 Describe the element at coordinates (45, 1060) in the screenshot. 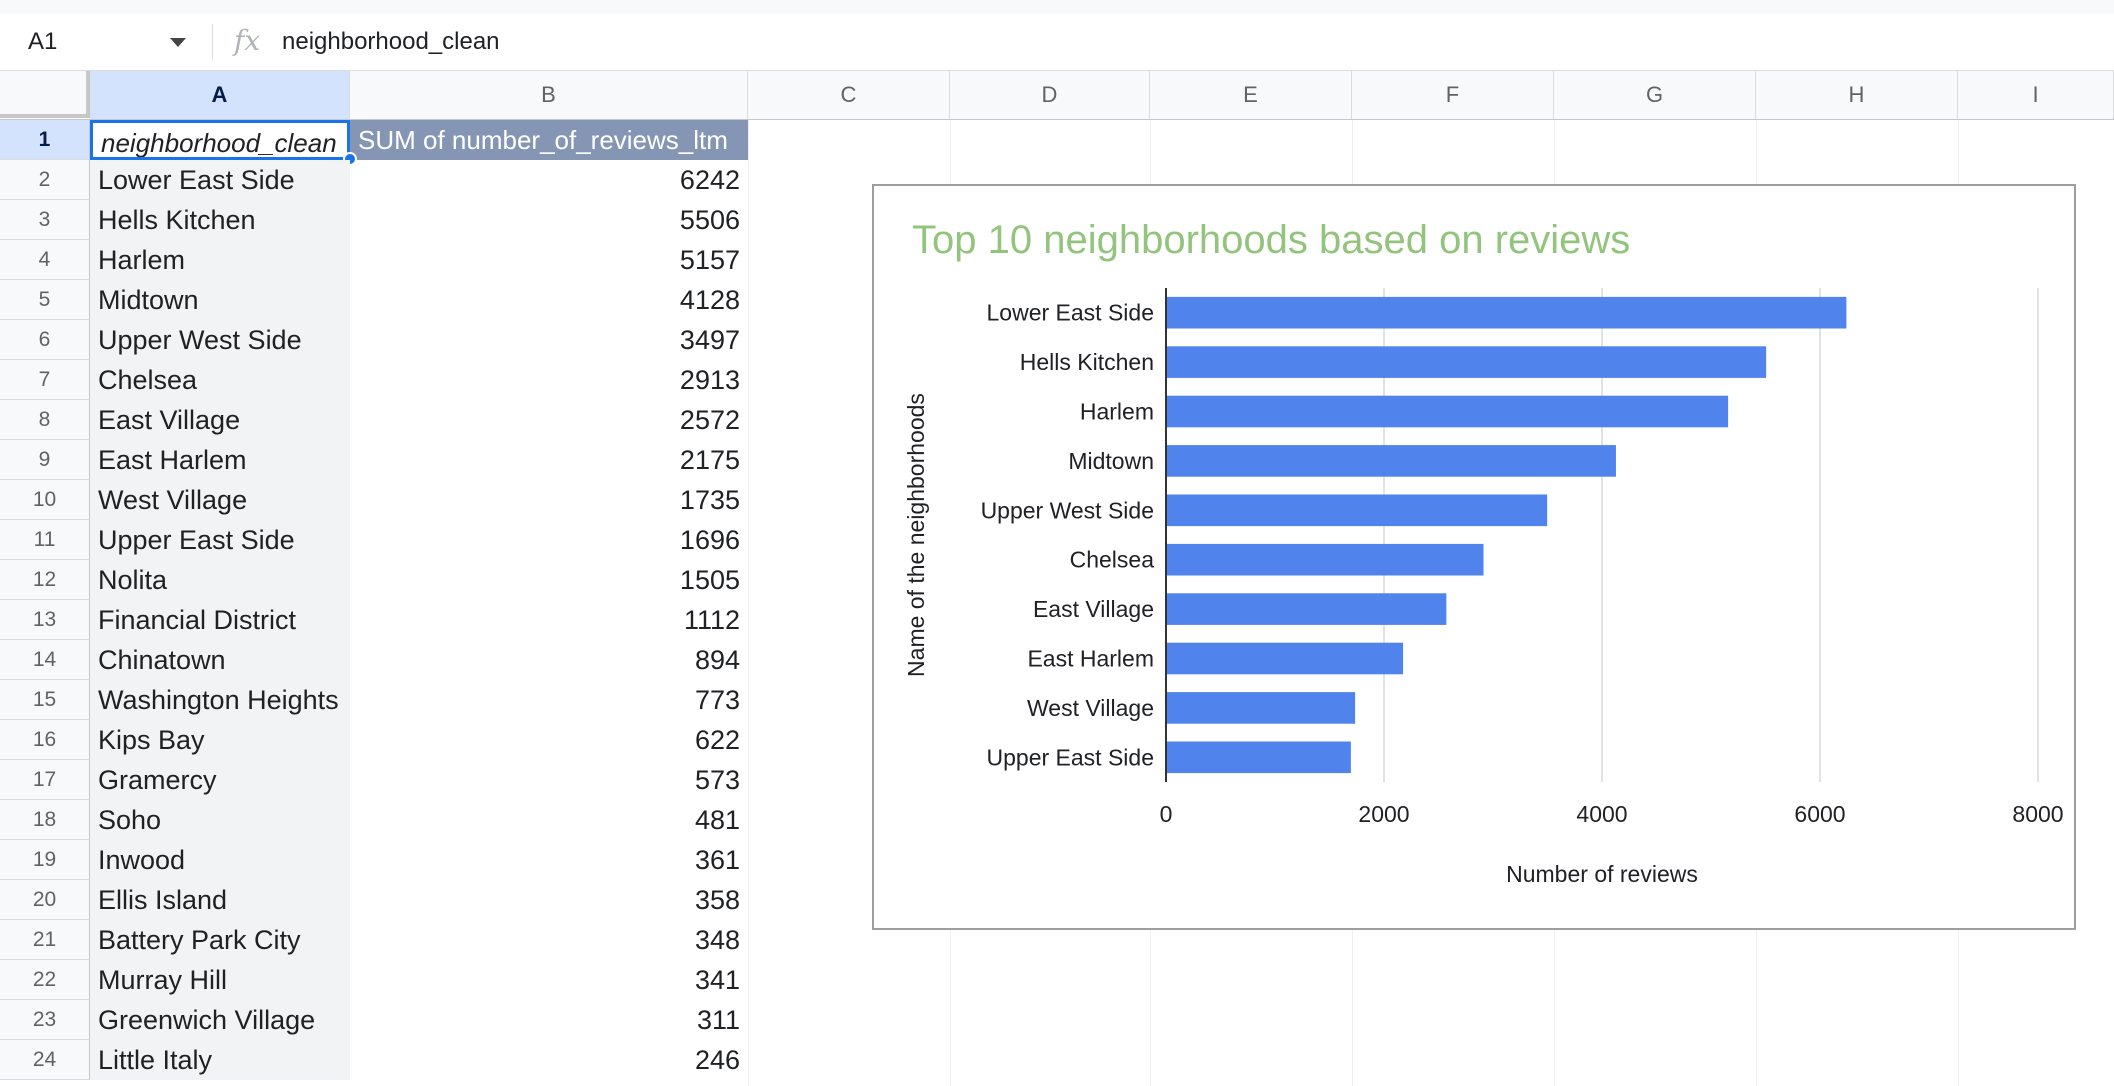

I see `row-header-24: 24` at that location.